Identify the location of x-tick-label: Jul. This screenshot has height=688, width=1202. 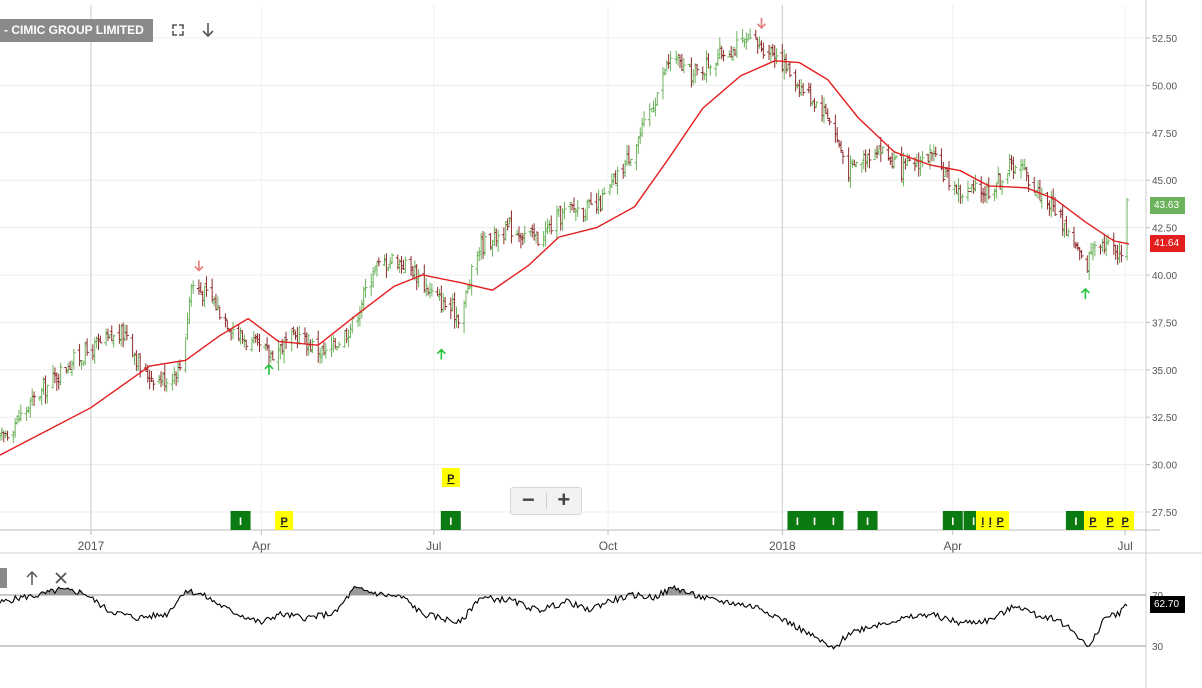
(1124, 546).